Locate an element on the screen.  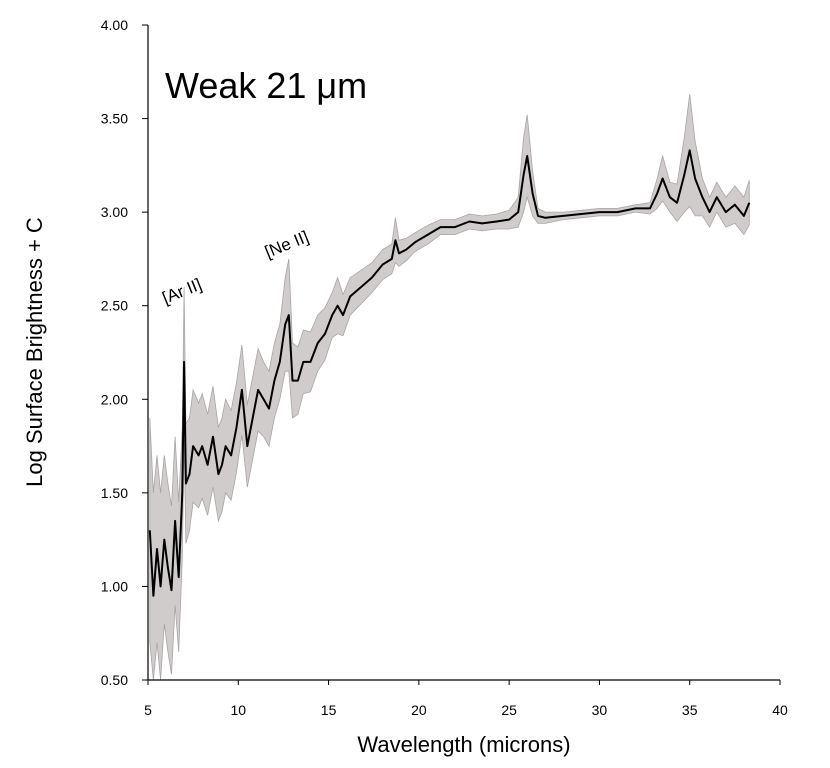
x-tick-label: 30 is located at coordinates (600, 710).